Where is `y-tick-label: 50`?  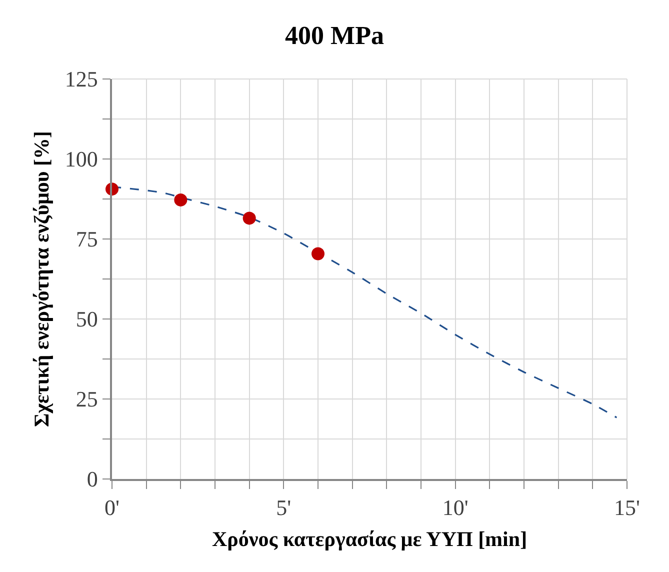
y-tick-label: 50 is located at coordinates (87, 319).